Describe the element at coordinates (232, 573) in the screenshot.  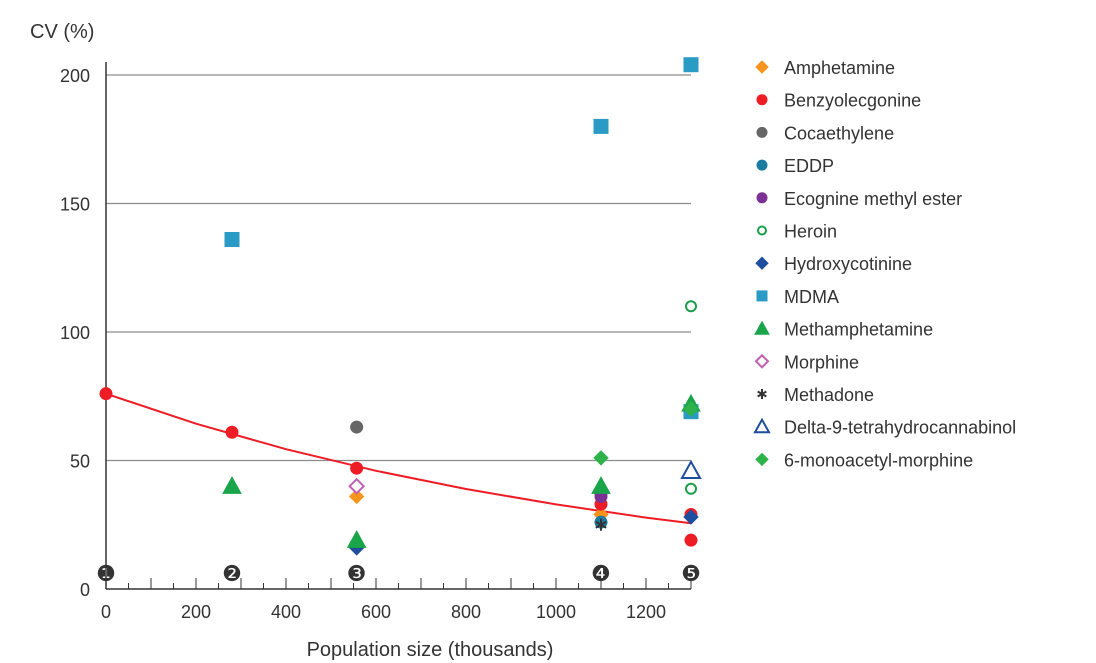
I see `site-marker: ❷` at that location.